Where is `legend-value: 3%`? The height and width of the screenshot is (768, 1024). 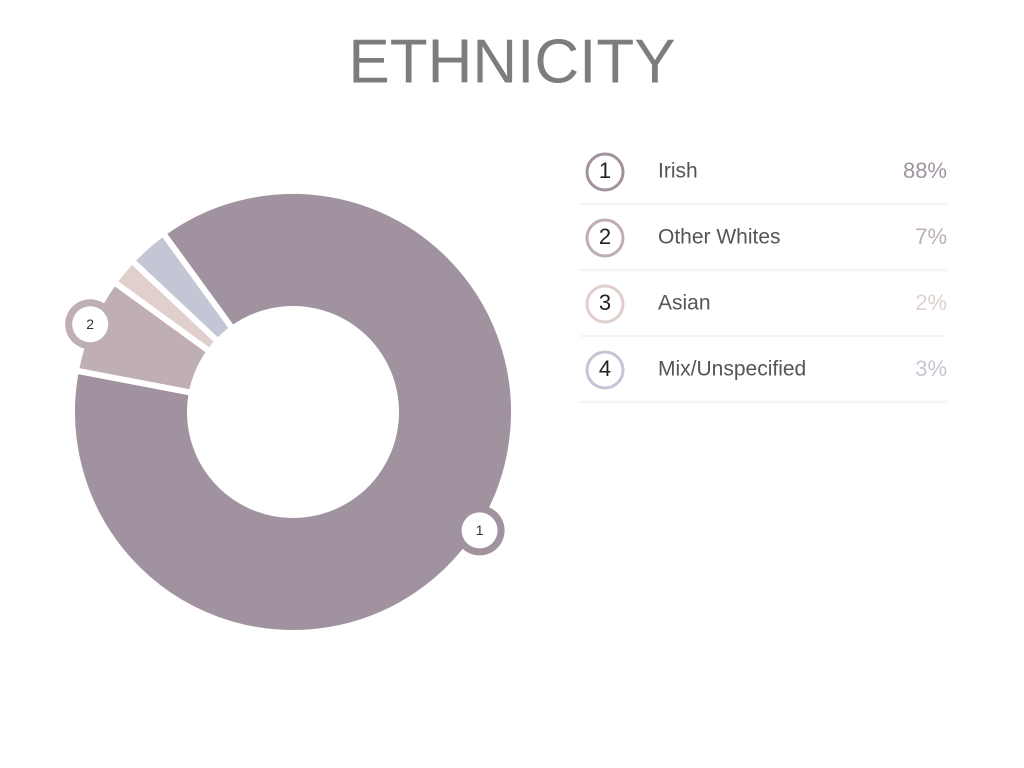
legend-value: 3% is located at coordinates (931, 368).